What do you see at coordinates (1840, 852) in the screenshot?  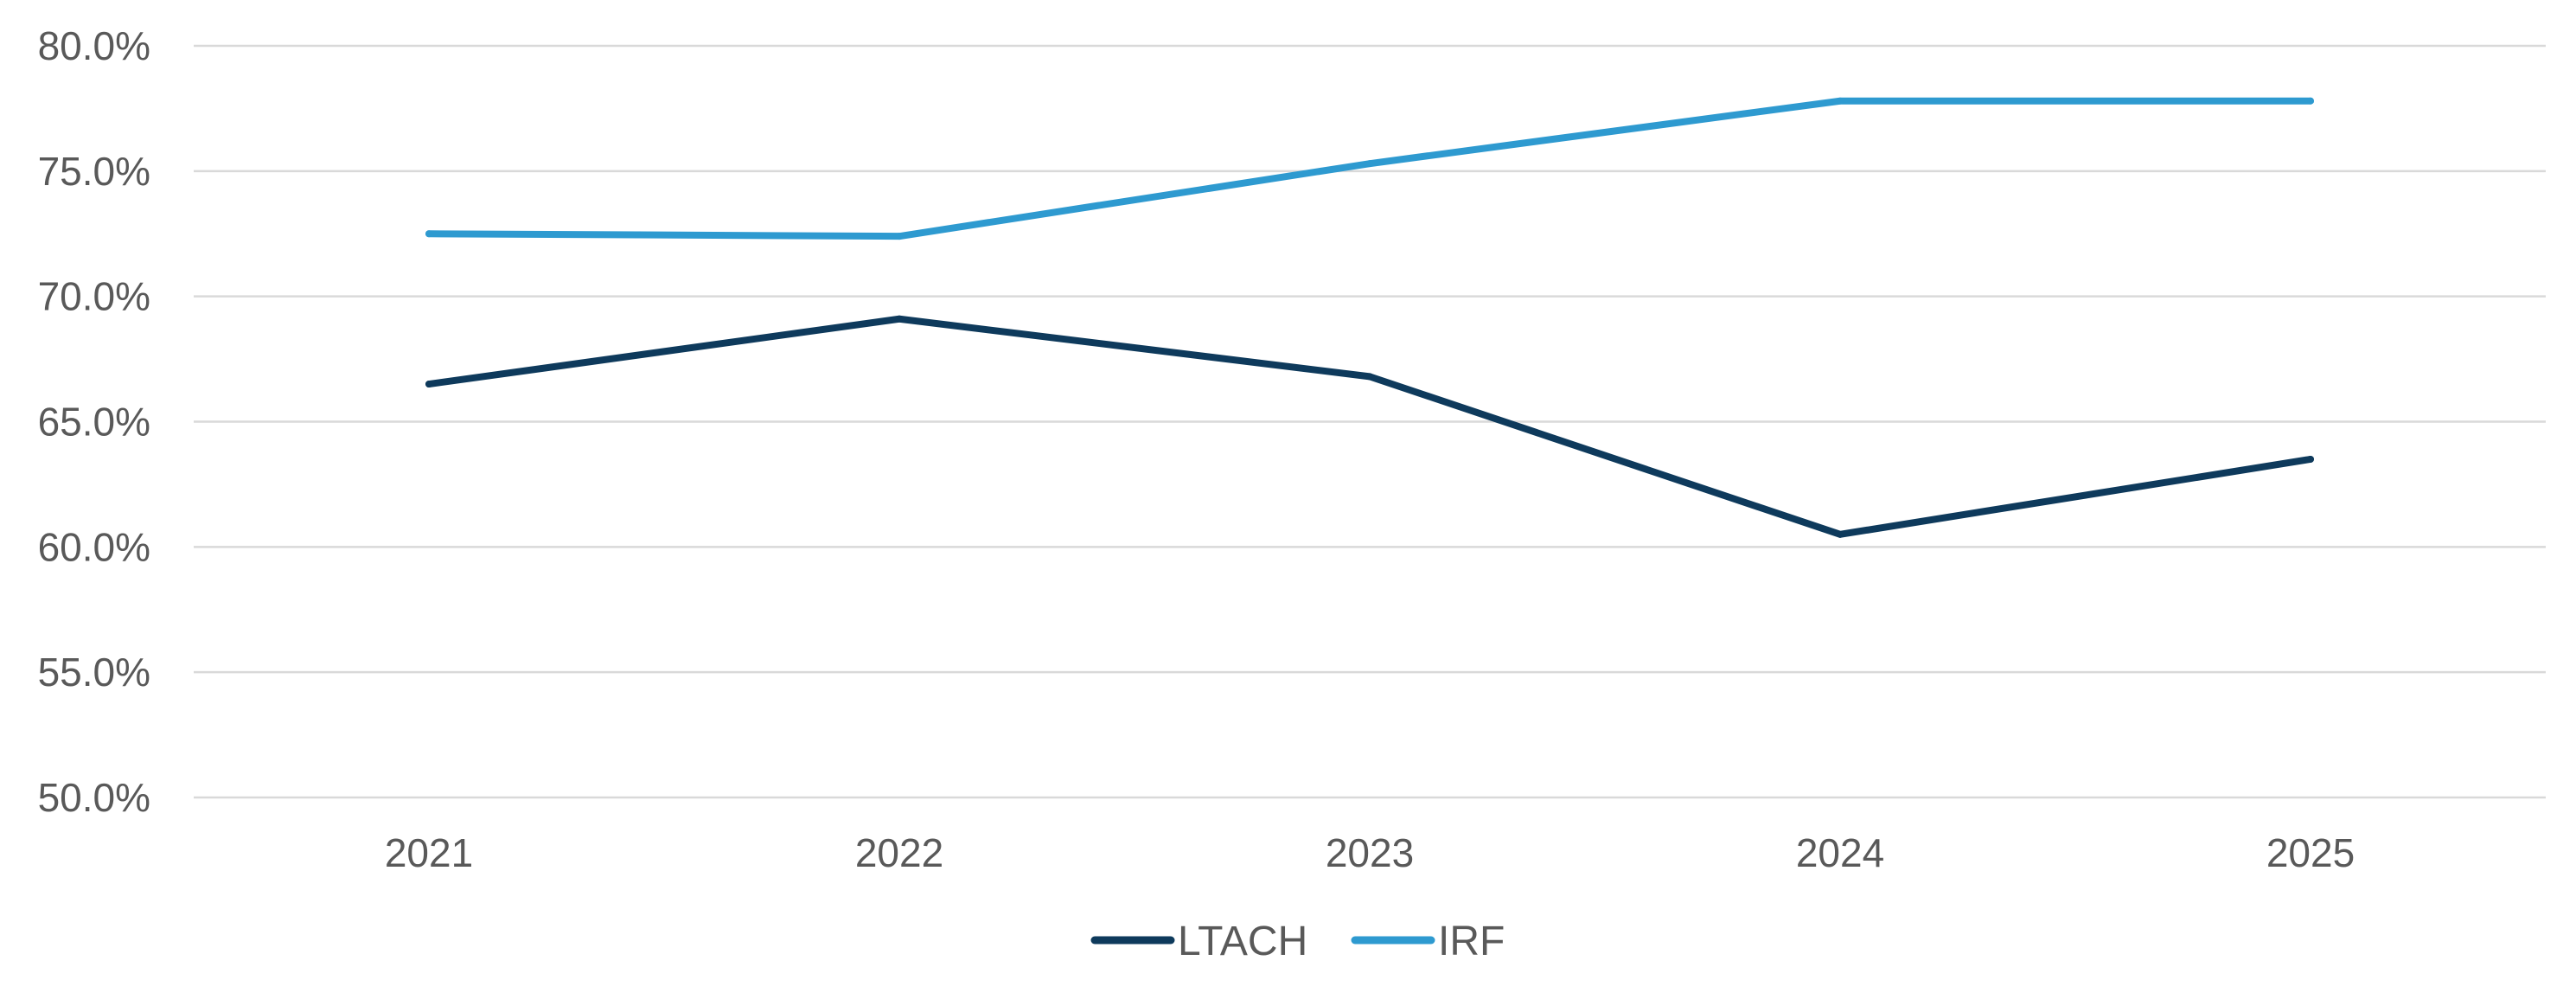 I see `x-tick-label: 2024` at bounding box center [1840, 852].